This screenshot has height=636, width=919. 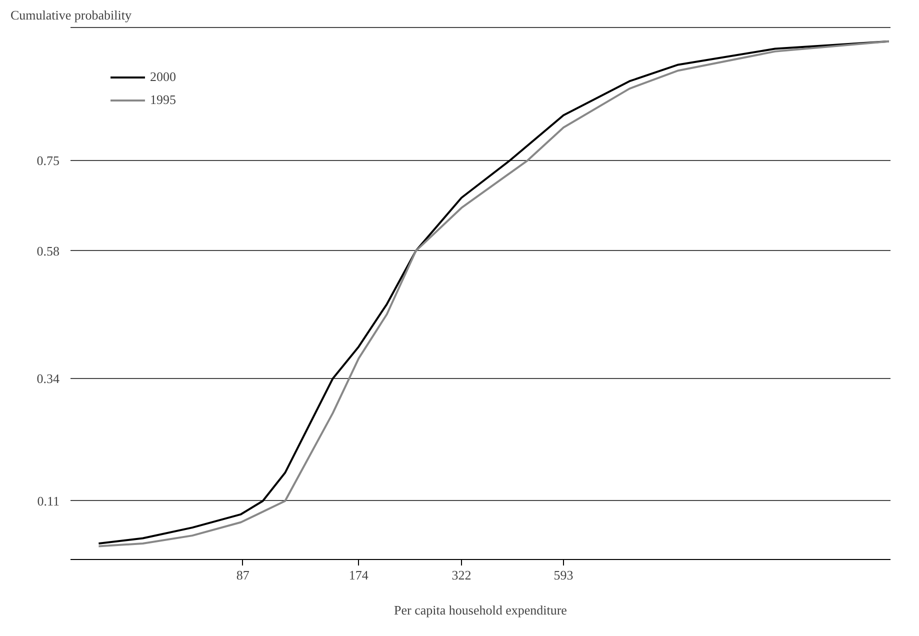 I want to click on y-axis-title: Cumulative probability, so click(x=71, y=15).